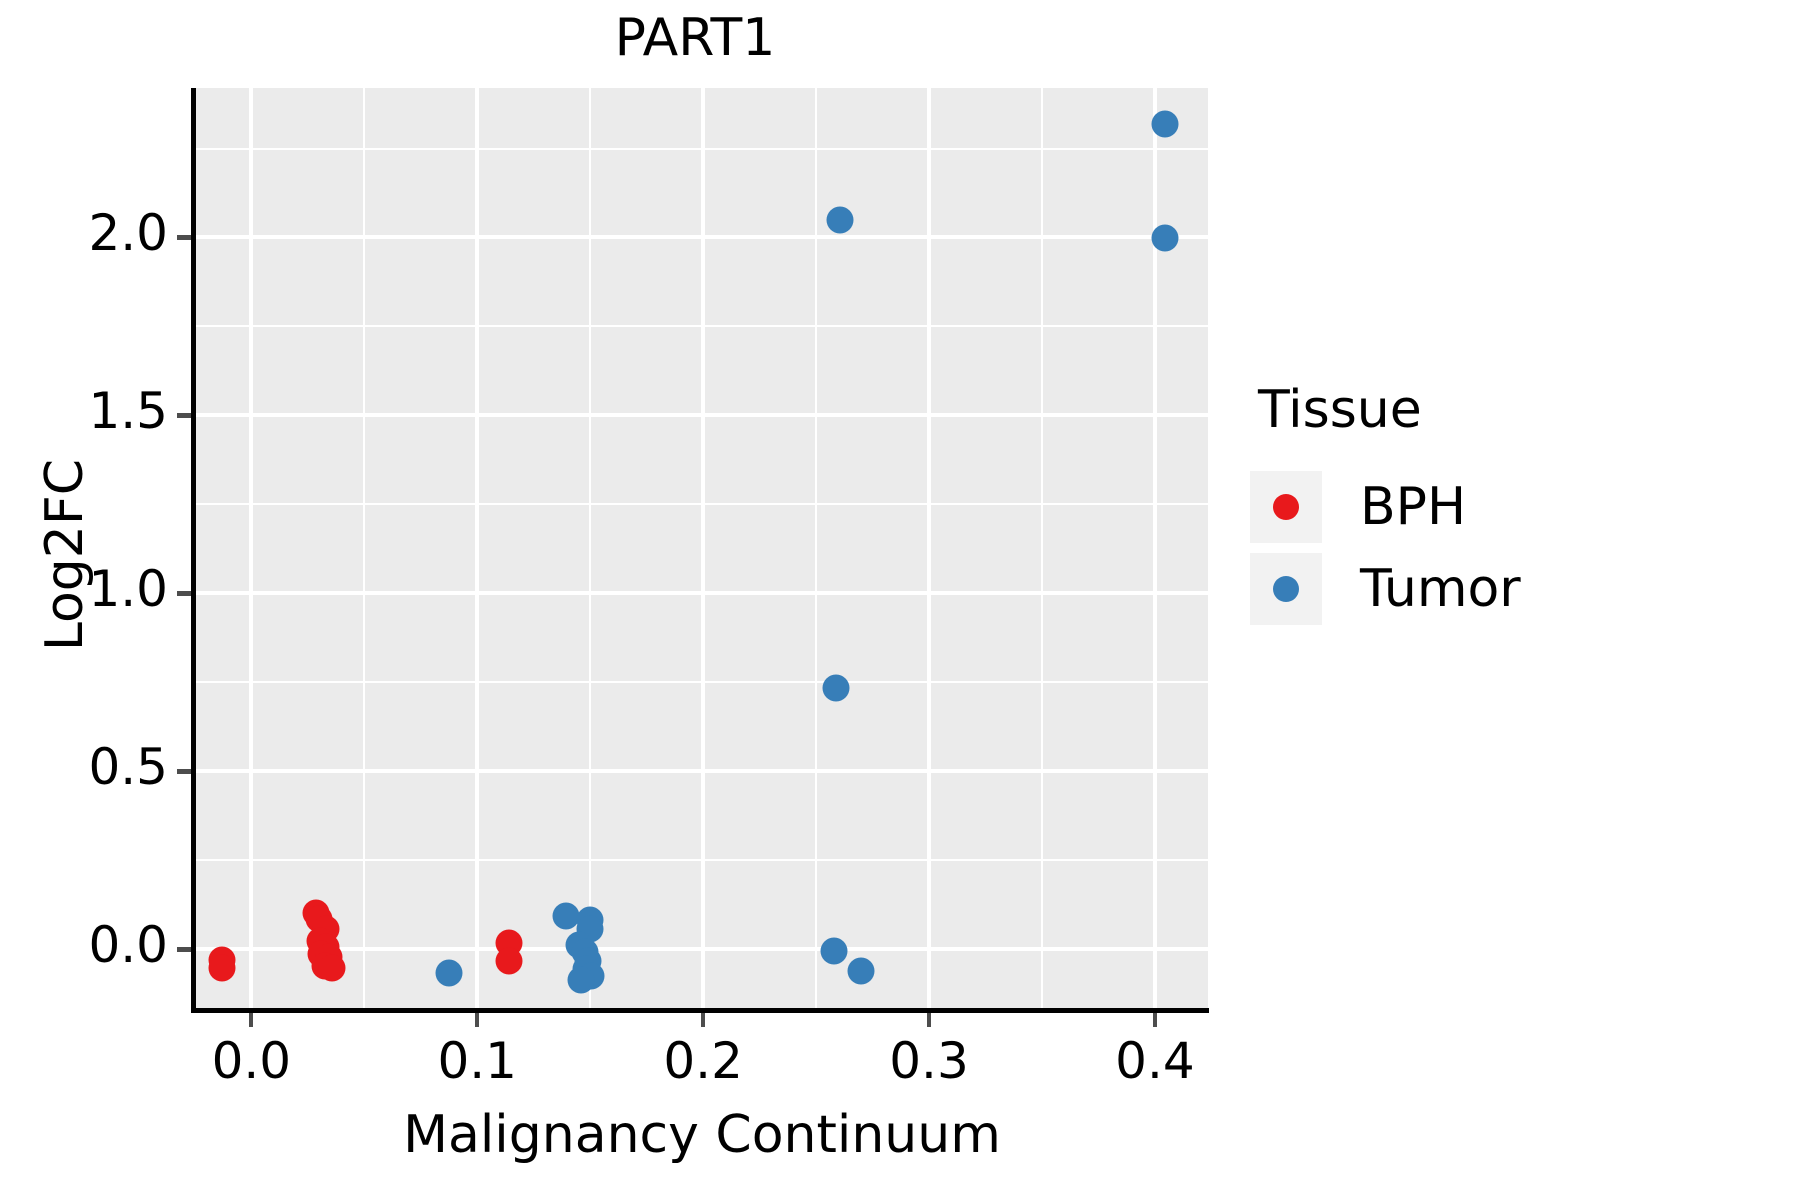  Describe the element at coordinates (193, 548) in the screenshot. I see `y-axis-line` at that location.